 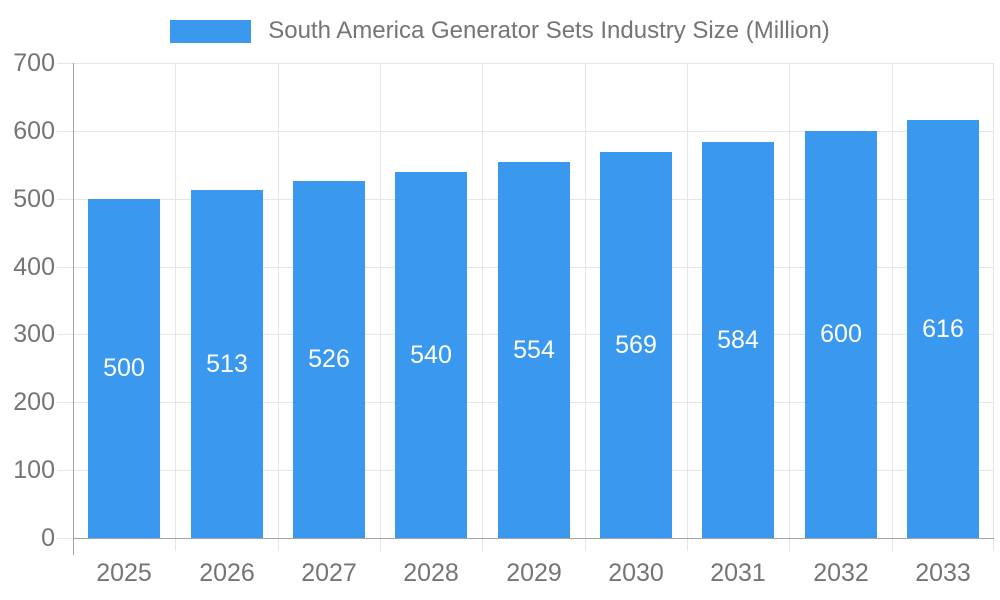 I want to click on bar-value-label: 554, so click(x=534, y=349).